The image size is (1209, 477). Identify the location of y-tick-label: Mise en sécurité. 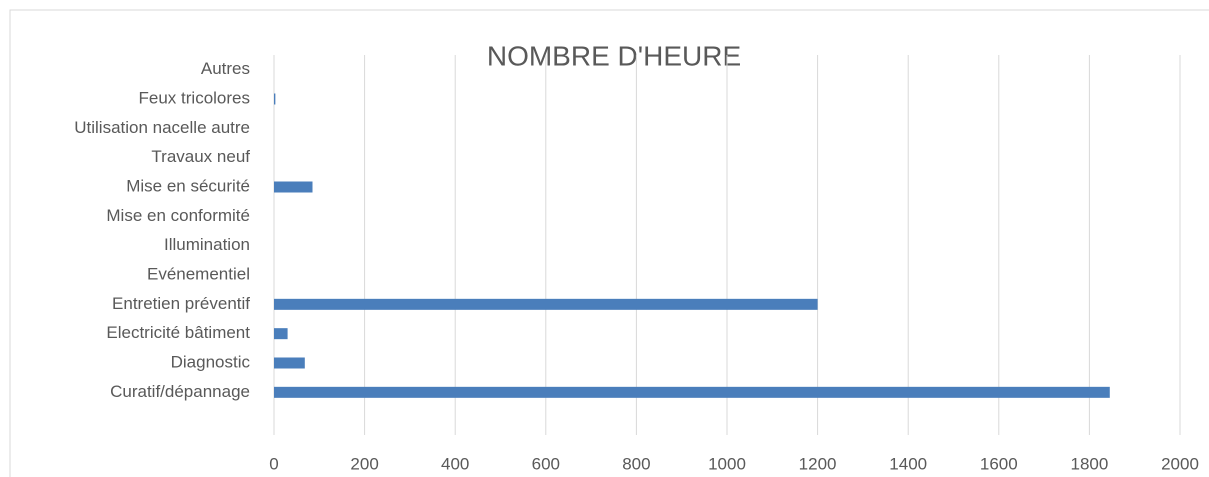
(188, 185).